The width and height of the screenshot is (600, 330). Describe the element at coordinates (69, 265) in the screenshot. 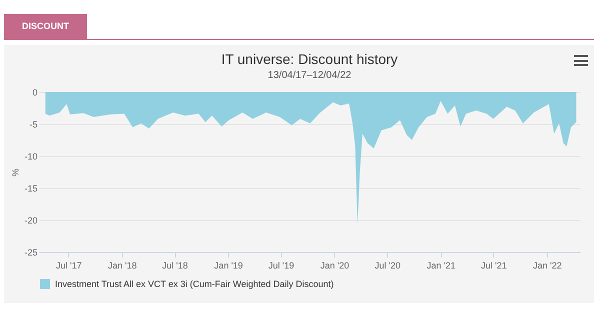

I see `x-tick-label: Jul '17` at that location.